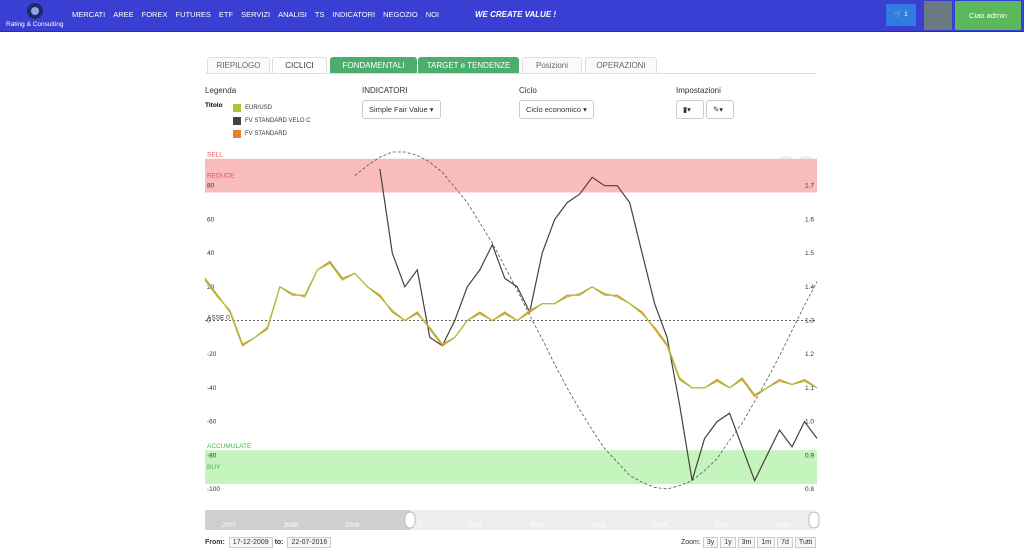 This screenshot has width=1024, height=548. Describe the element at coordinates (552, 65) in the screenshot. I see `tab: Posizioni` at that location.